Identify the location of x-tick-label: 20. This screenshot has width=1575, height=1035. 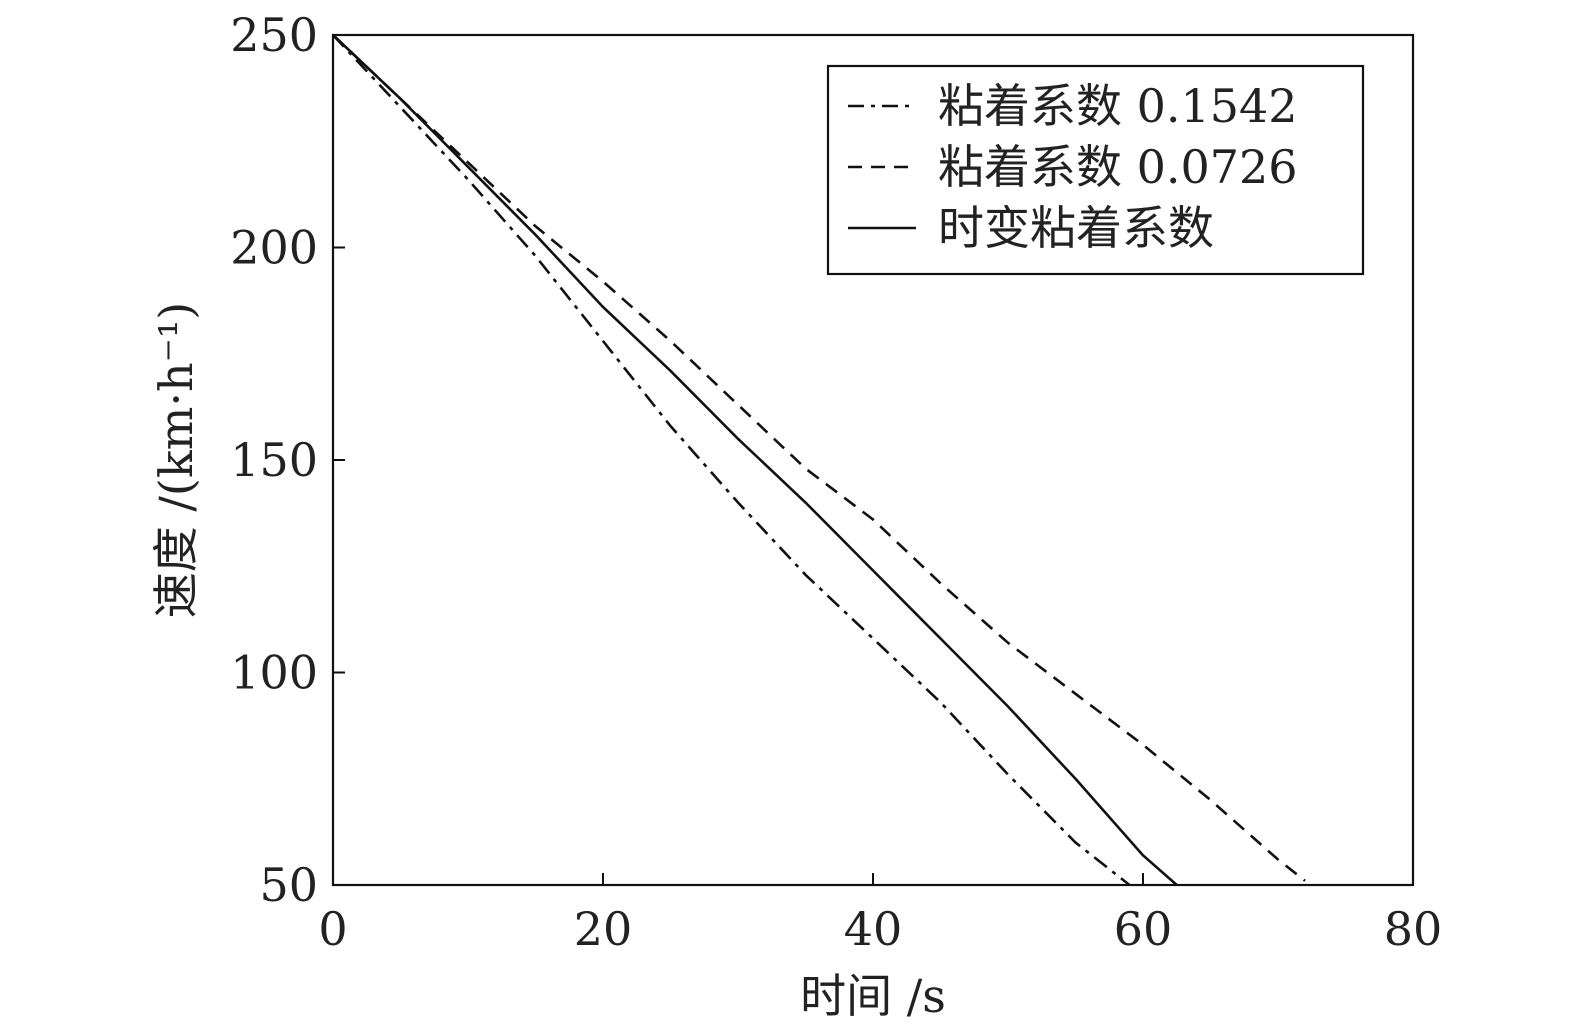
(603, 929).